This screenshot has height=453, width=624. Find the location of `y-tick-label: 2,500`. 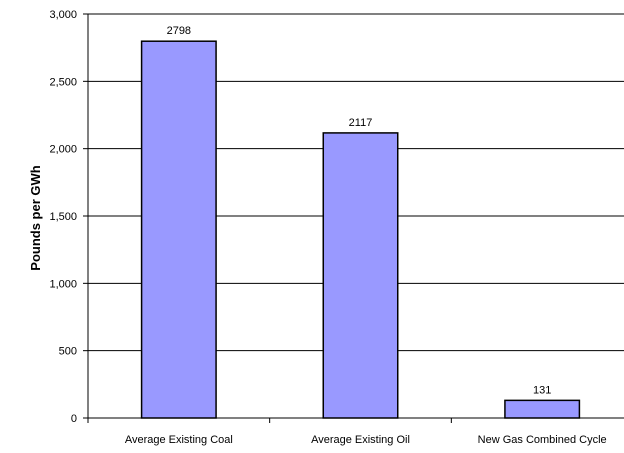

y-tick-label: 2,500 is located at coordinates (63, 82).